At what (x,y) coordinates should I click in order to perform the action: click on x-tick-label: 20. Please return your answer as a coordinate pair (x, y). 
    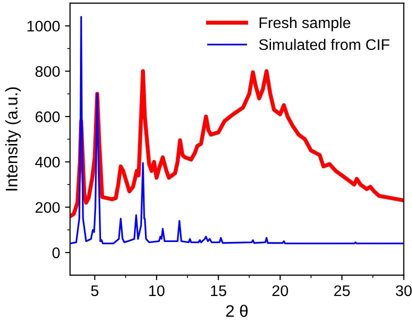
    Looking at the image, I should click on (280, 290).